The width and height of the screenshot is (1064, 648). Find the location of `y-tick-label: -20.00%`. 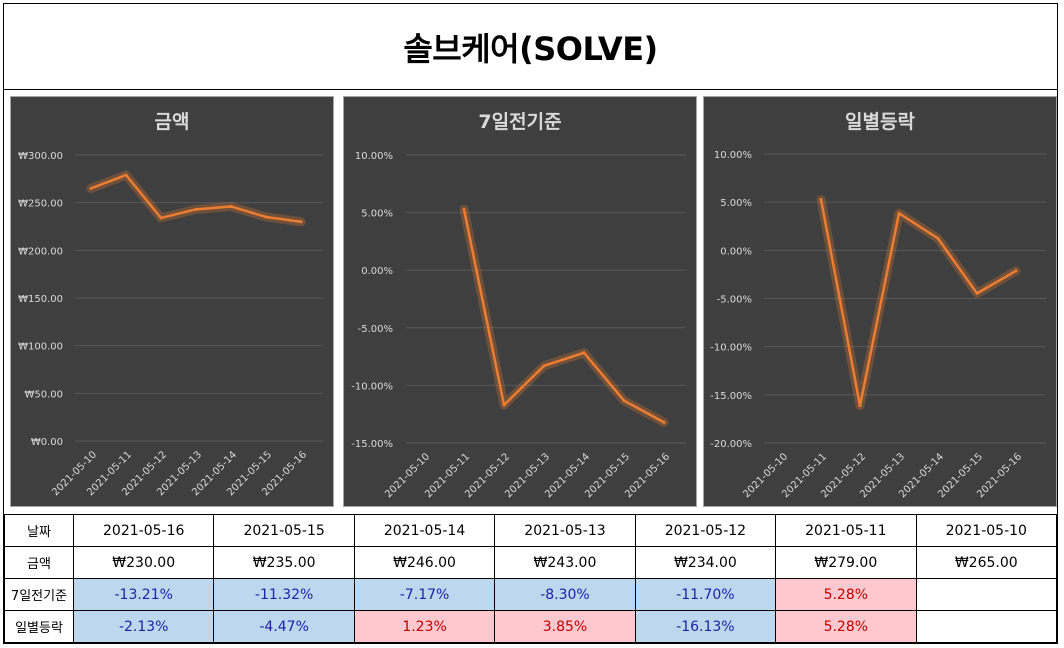

y-tick-label: -20.00% is located at coordinates (731, 444).